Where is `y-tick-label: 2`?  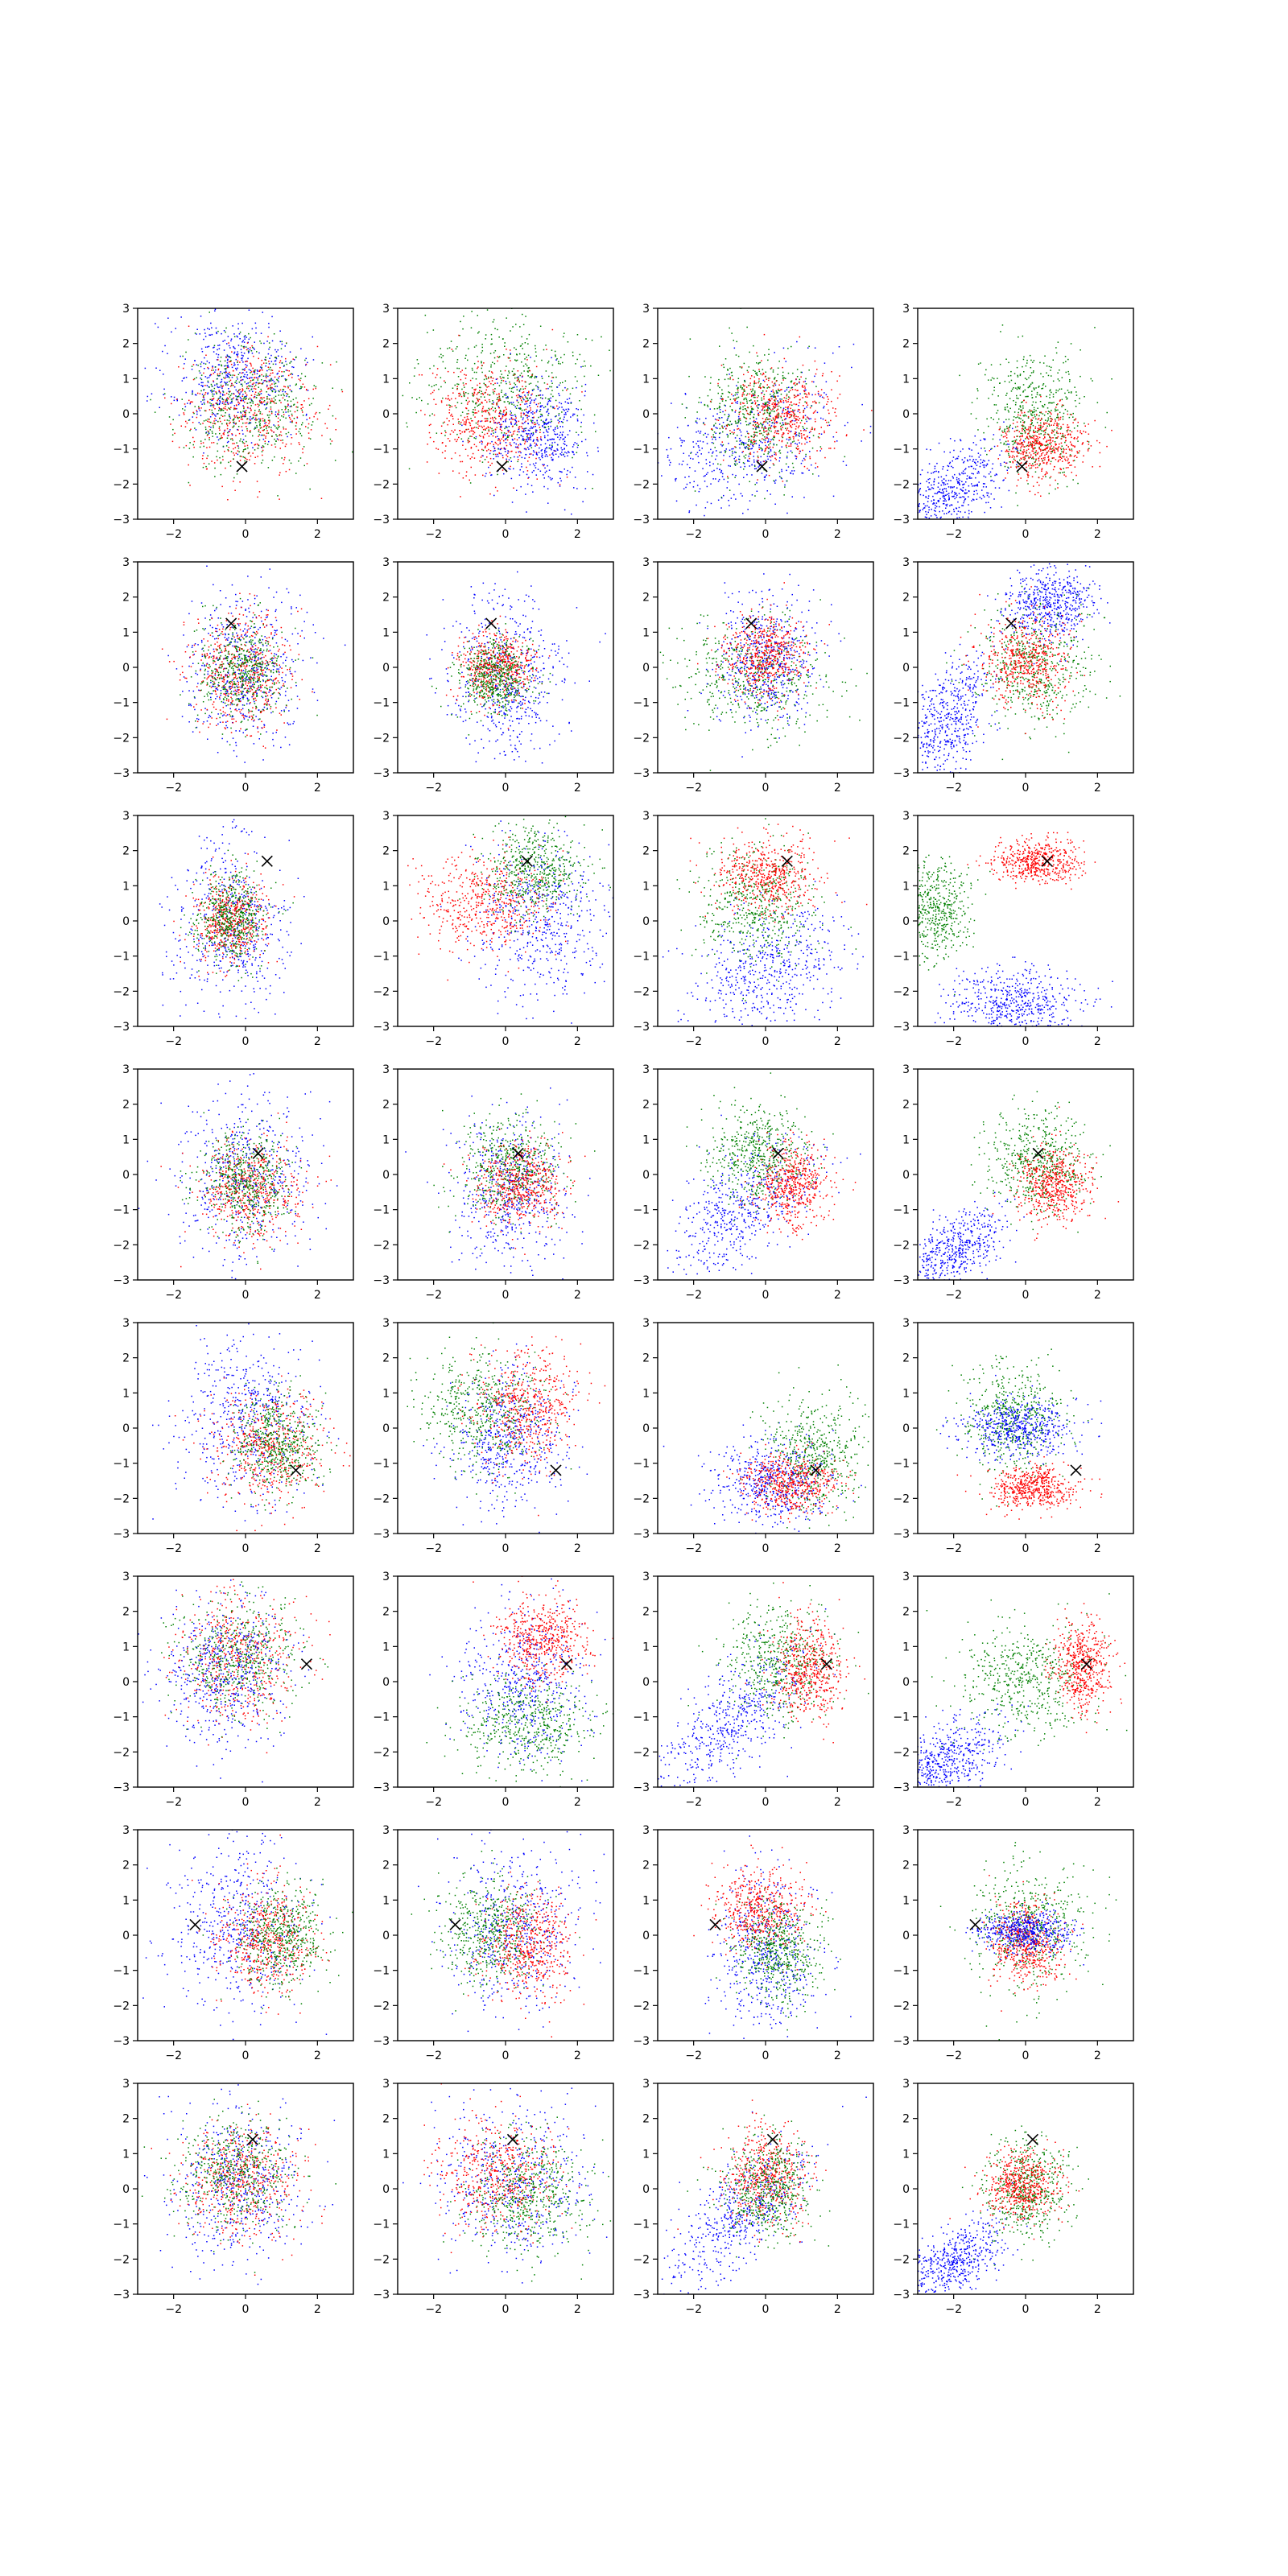 y-tick-label: 2 is located at coordinates (386, 344).